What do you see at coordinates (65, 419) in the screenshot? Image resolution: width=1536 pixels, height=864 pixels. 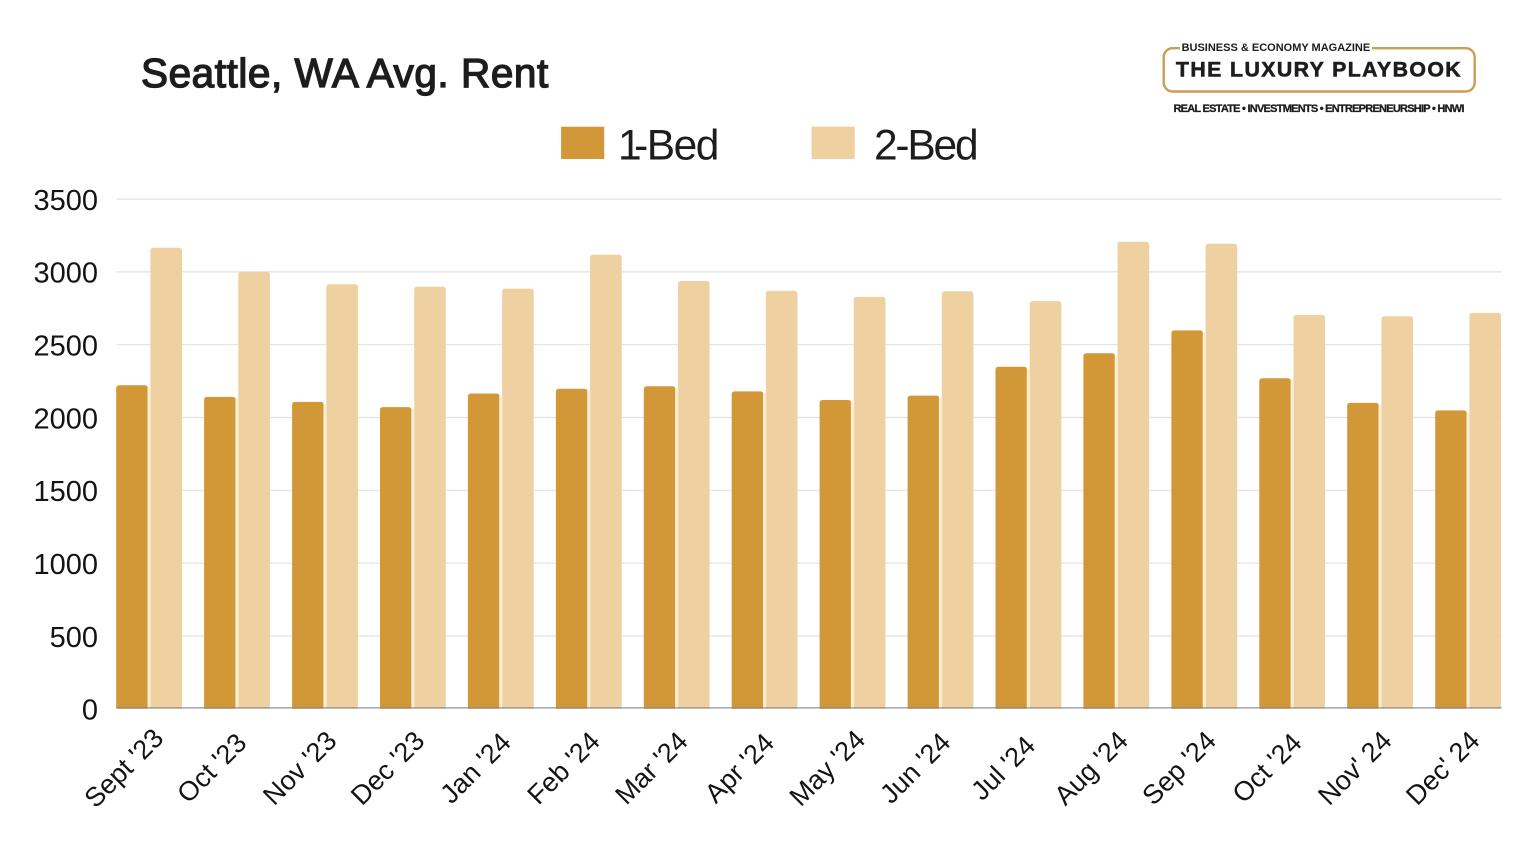 I see `svg-text: 2000` at bounding box center [65, 419].